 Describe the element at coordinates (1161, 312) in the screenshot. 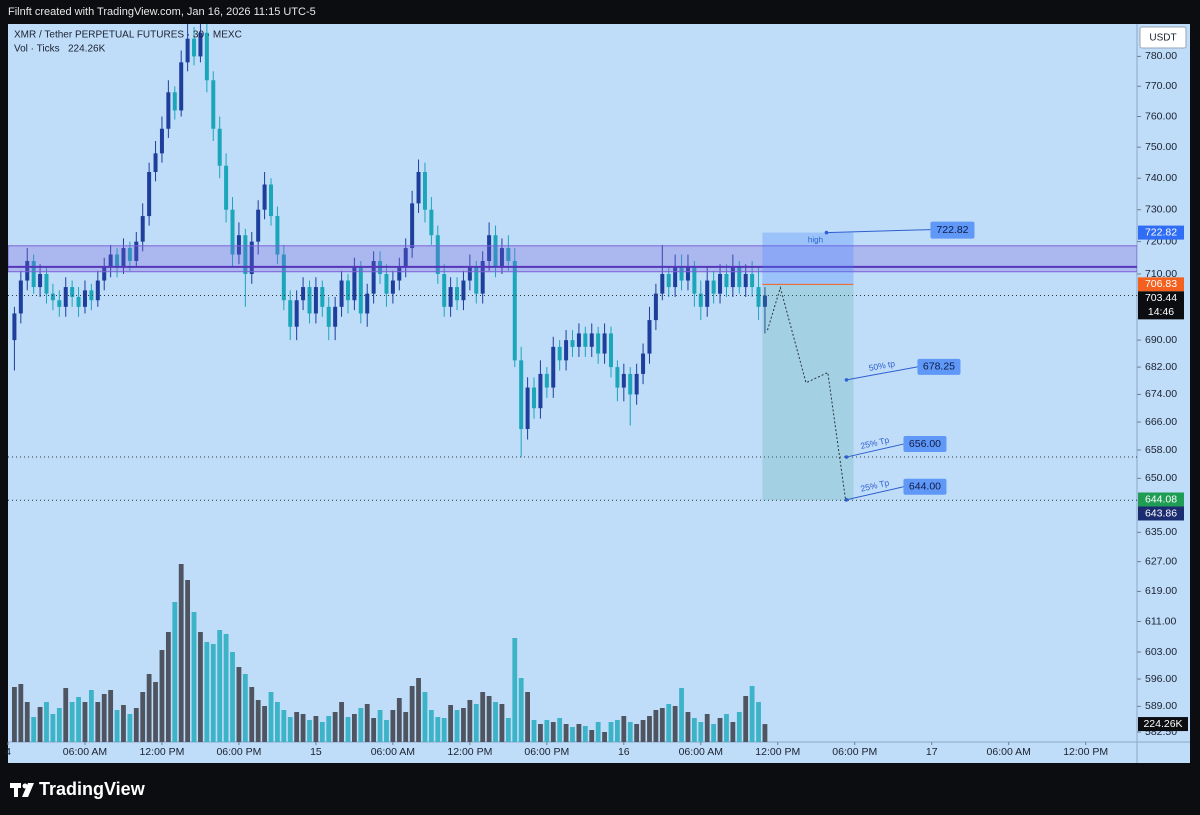

I see `countdown: 14:46` at that location.